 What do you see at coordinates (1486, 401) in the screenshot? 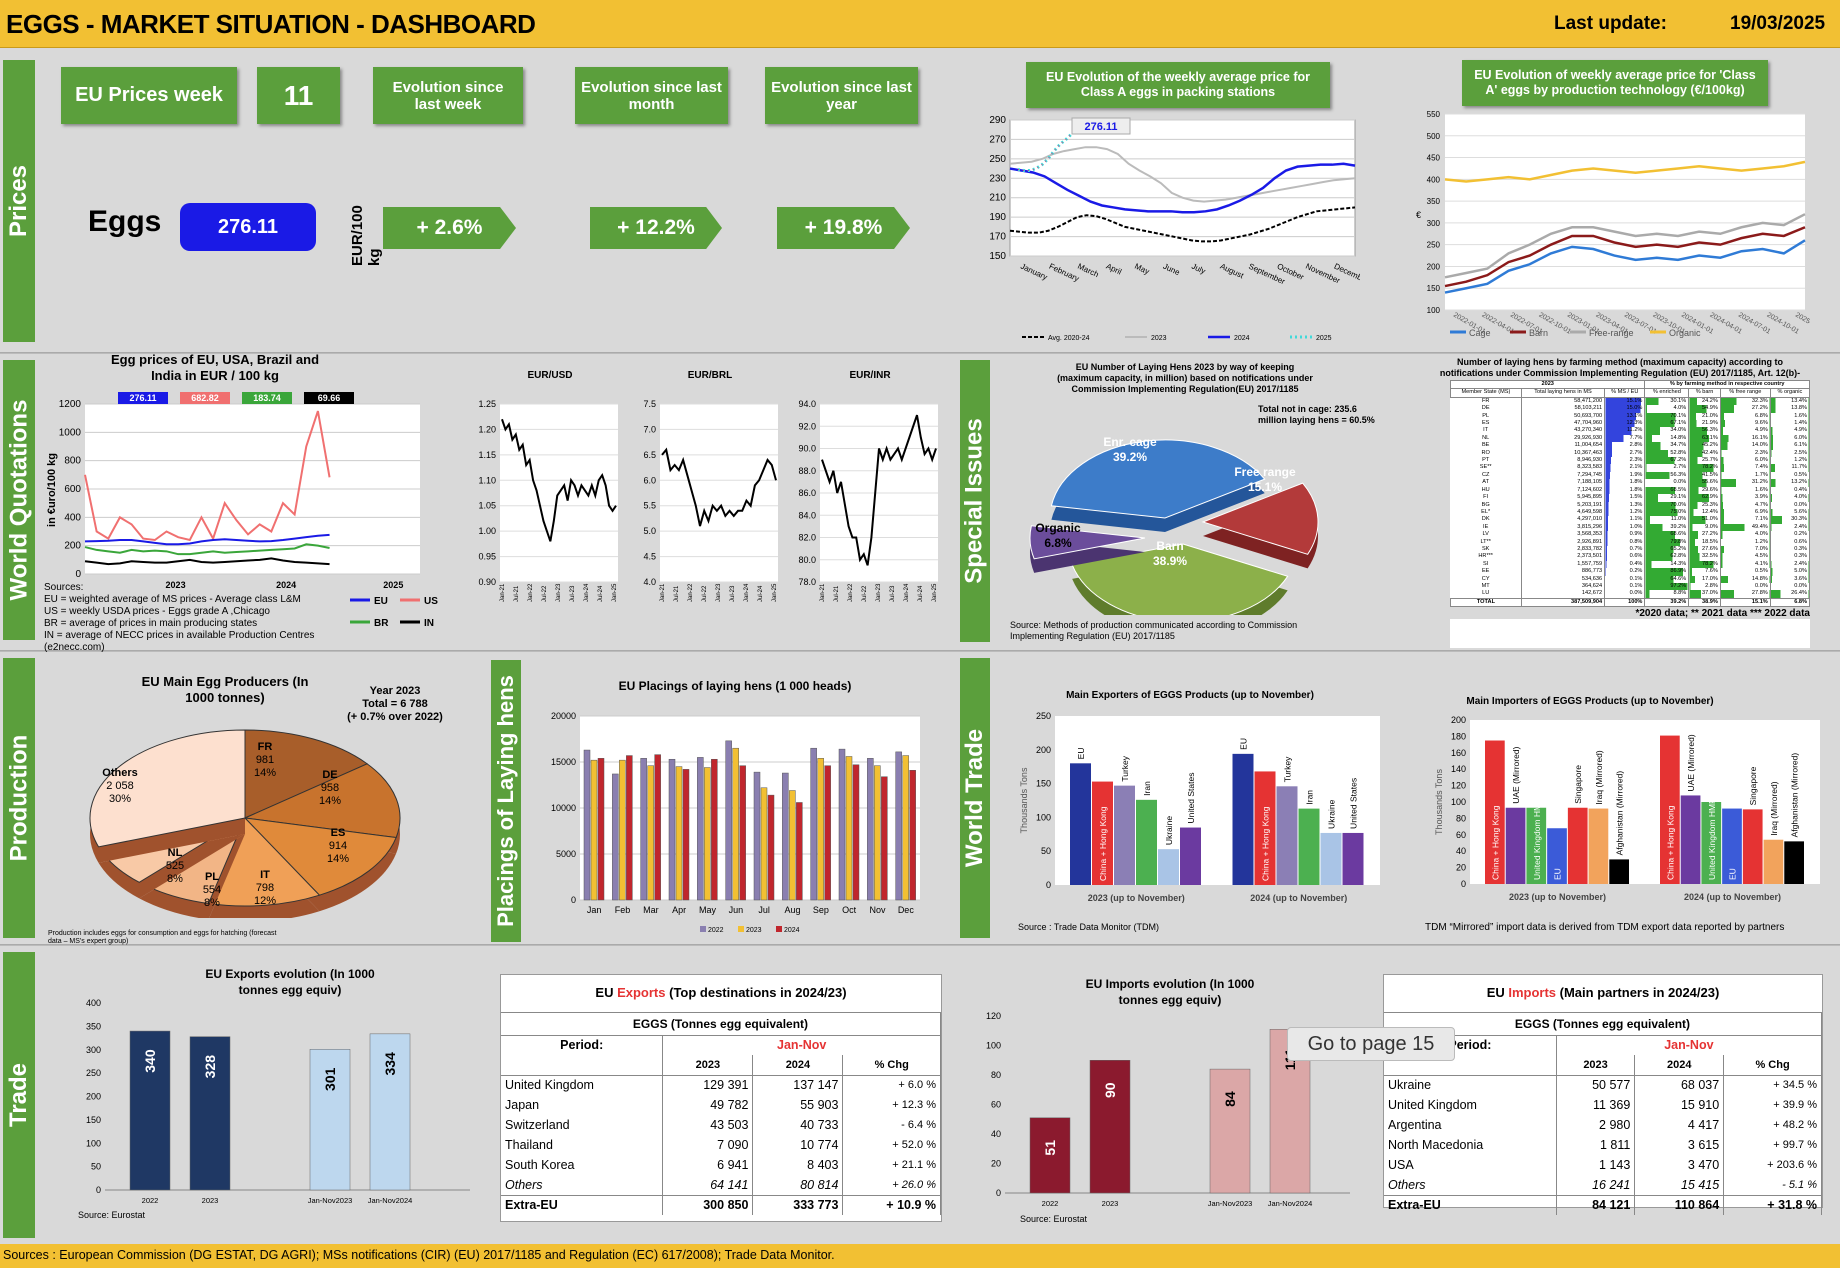
I see `farm-cell: FR` at bounding box center [1486, 401].